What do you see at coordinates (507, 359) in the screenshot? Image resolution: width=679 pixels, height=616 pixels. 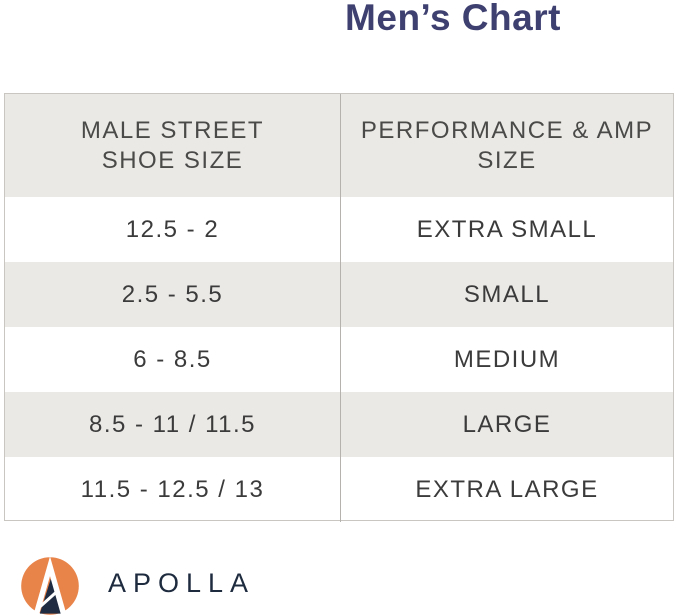 I see `amp-size-value: MEDIUM` at bounding box center [507, 359].